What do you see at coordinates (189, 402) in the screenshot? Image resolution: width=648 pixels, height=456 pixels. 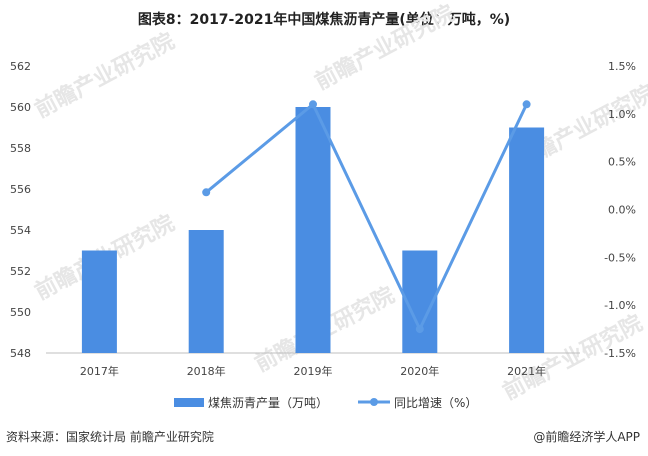 I see `legend-bar-swatch` at bounding box center [189, 402].